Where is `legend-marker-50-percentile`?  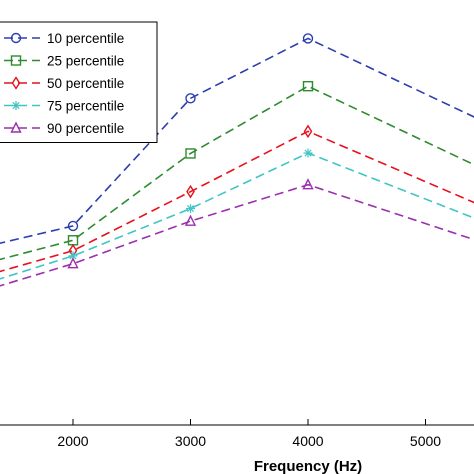
legend-marker-50-percentile is located at coordinates (16, 83).